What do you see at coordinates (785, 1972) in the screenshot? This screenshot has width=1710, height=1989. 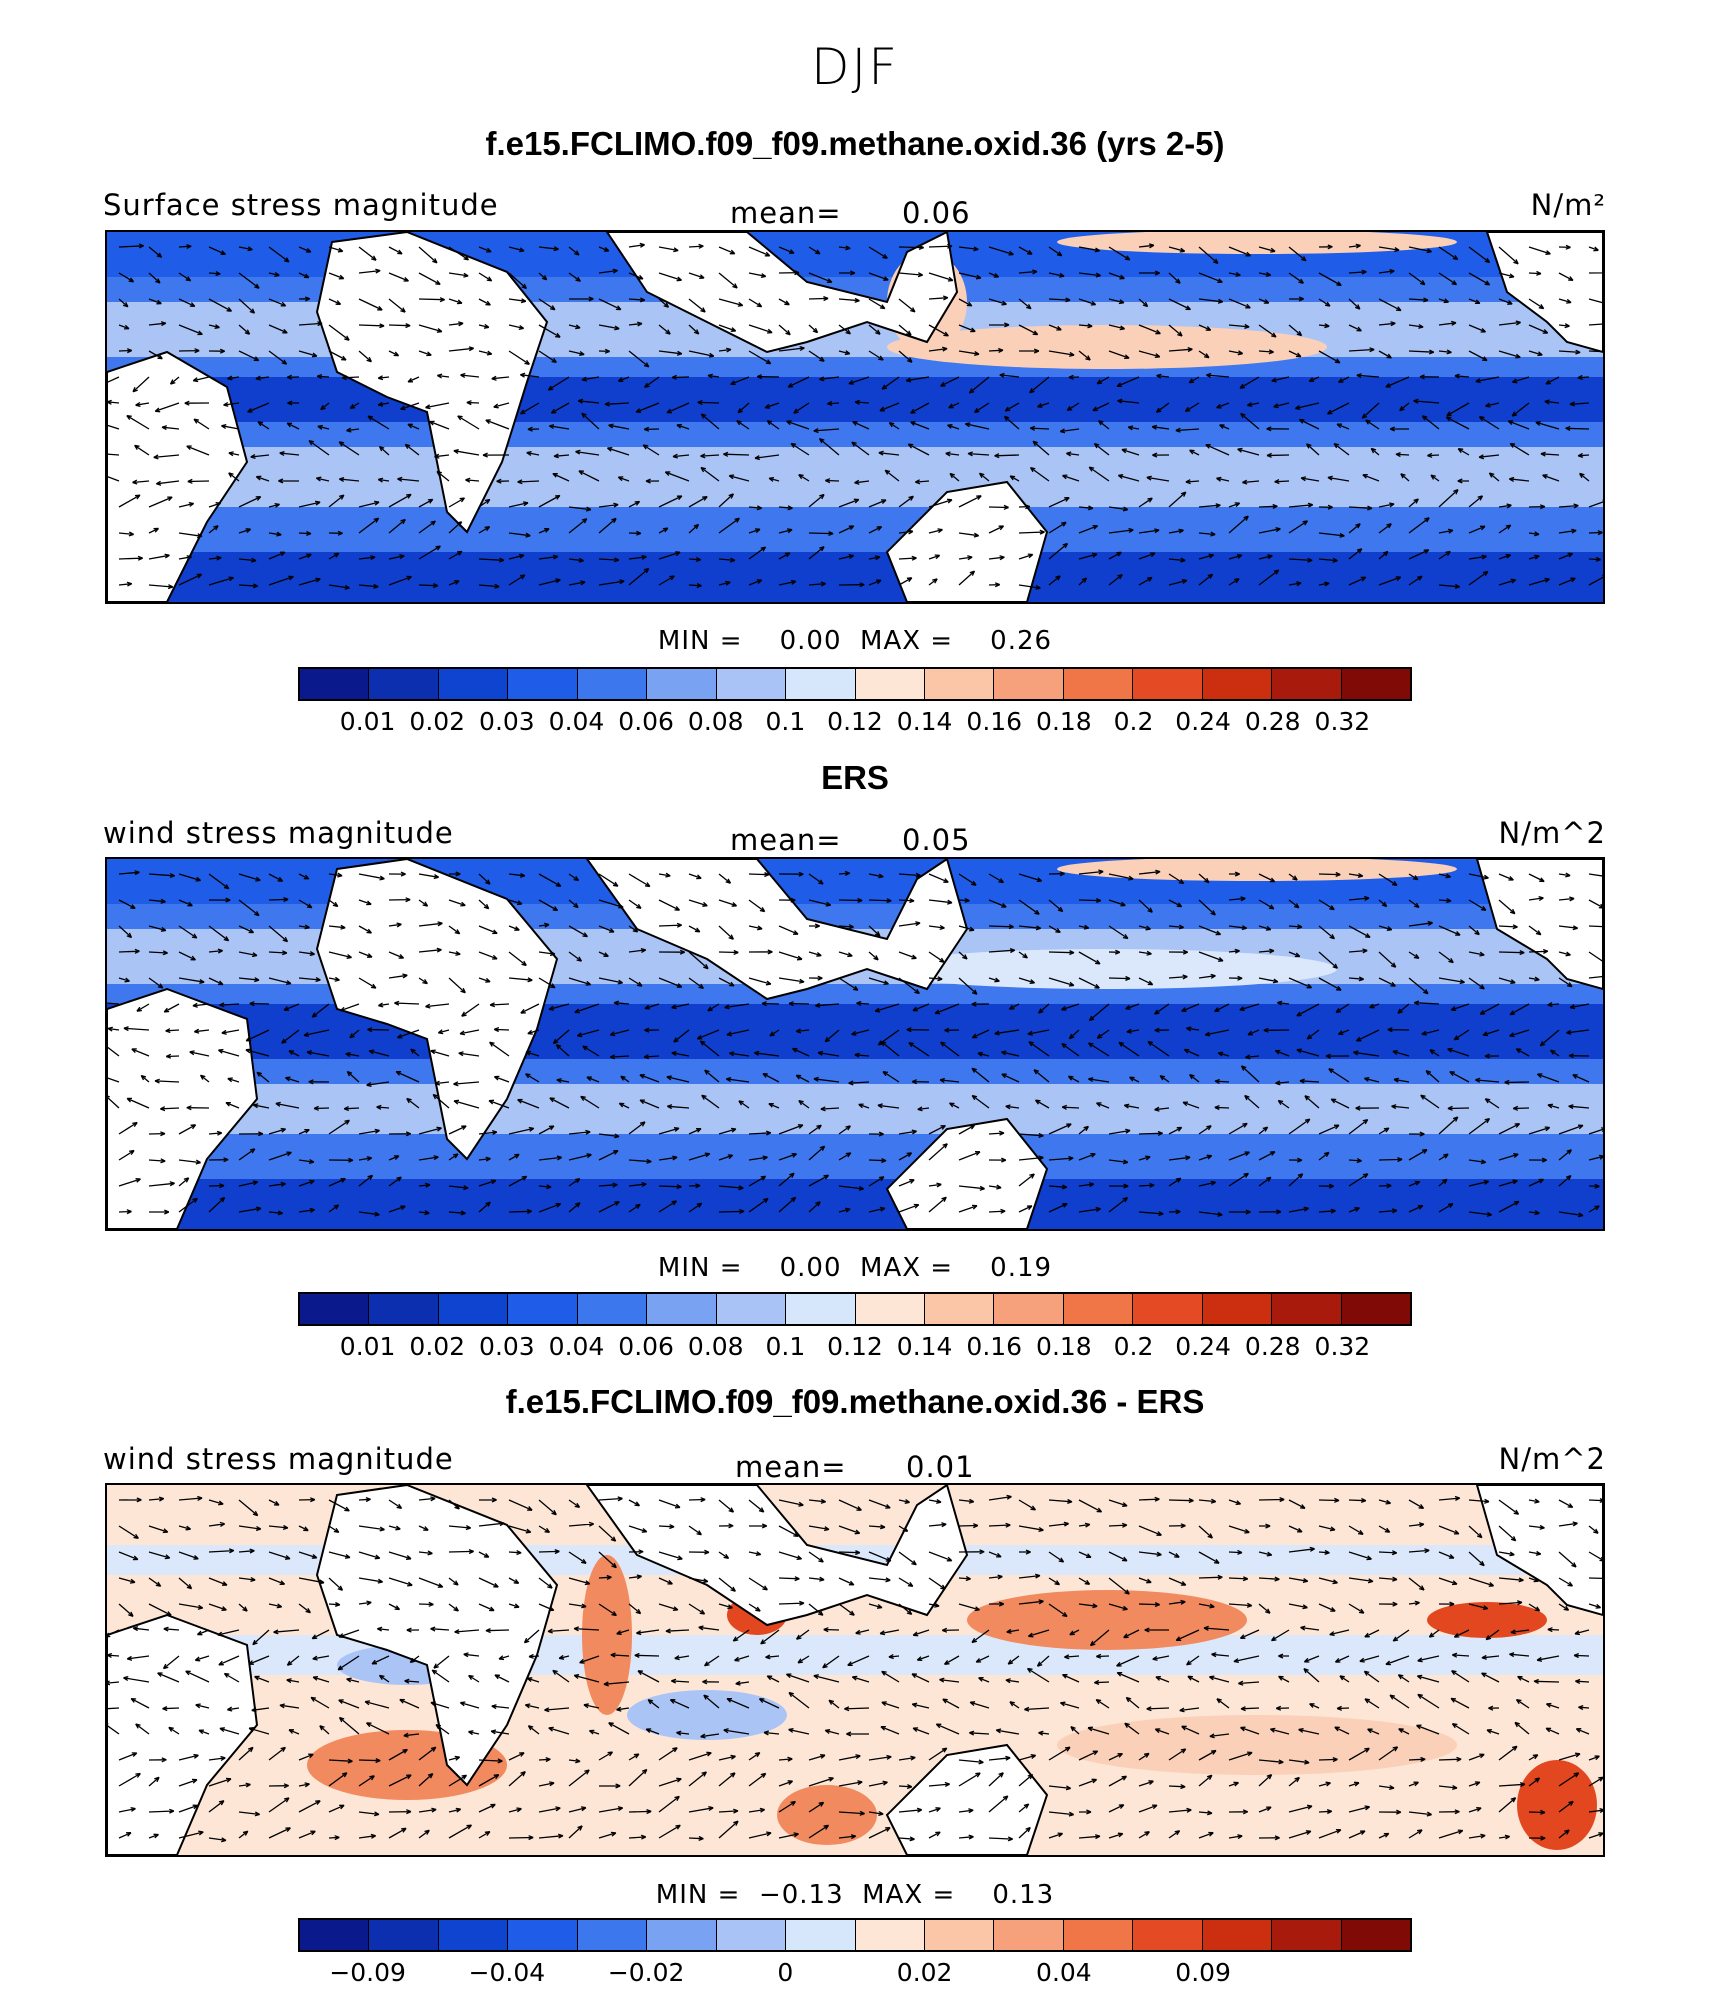 I see `colorbar-tick-label: 0` at bounding box center [785, 1972].